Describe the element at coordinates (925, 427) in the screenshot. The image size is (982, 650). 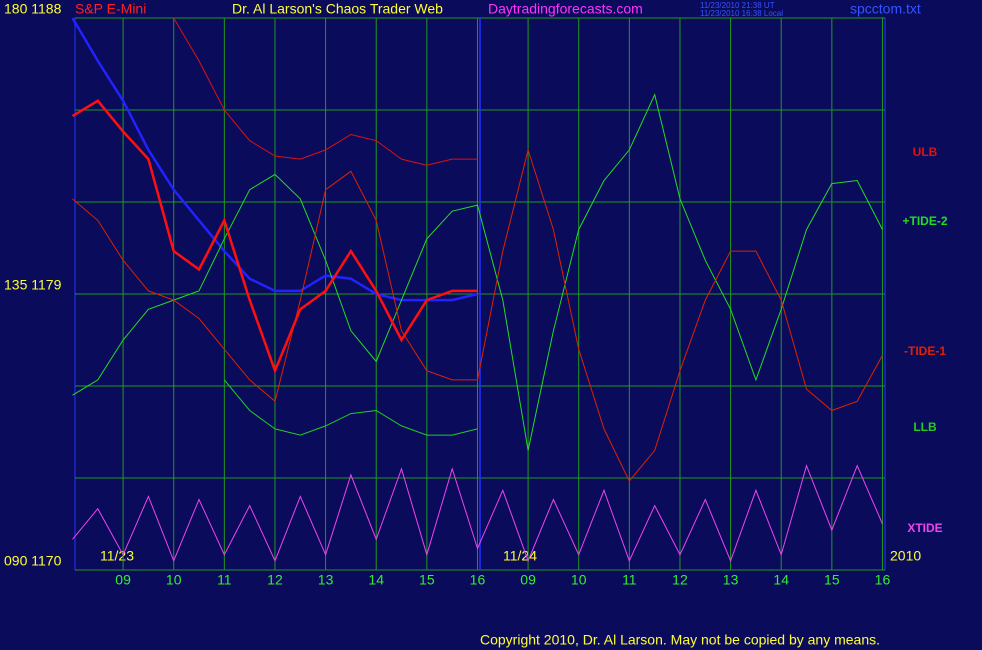
I see `legend-label: LLB` at that location.